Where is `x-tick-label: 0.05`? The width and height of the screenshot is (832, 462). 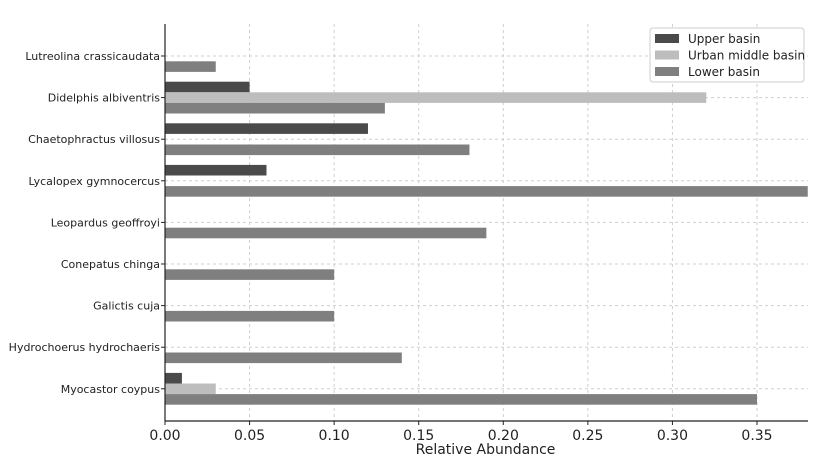 x-tick-label: 0.05 is located at coordinates (249, 436).